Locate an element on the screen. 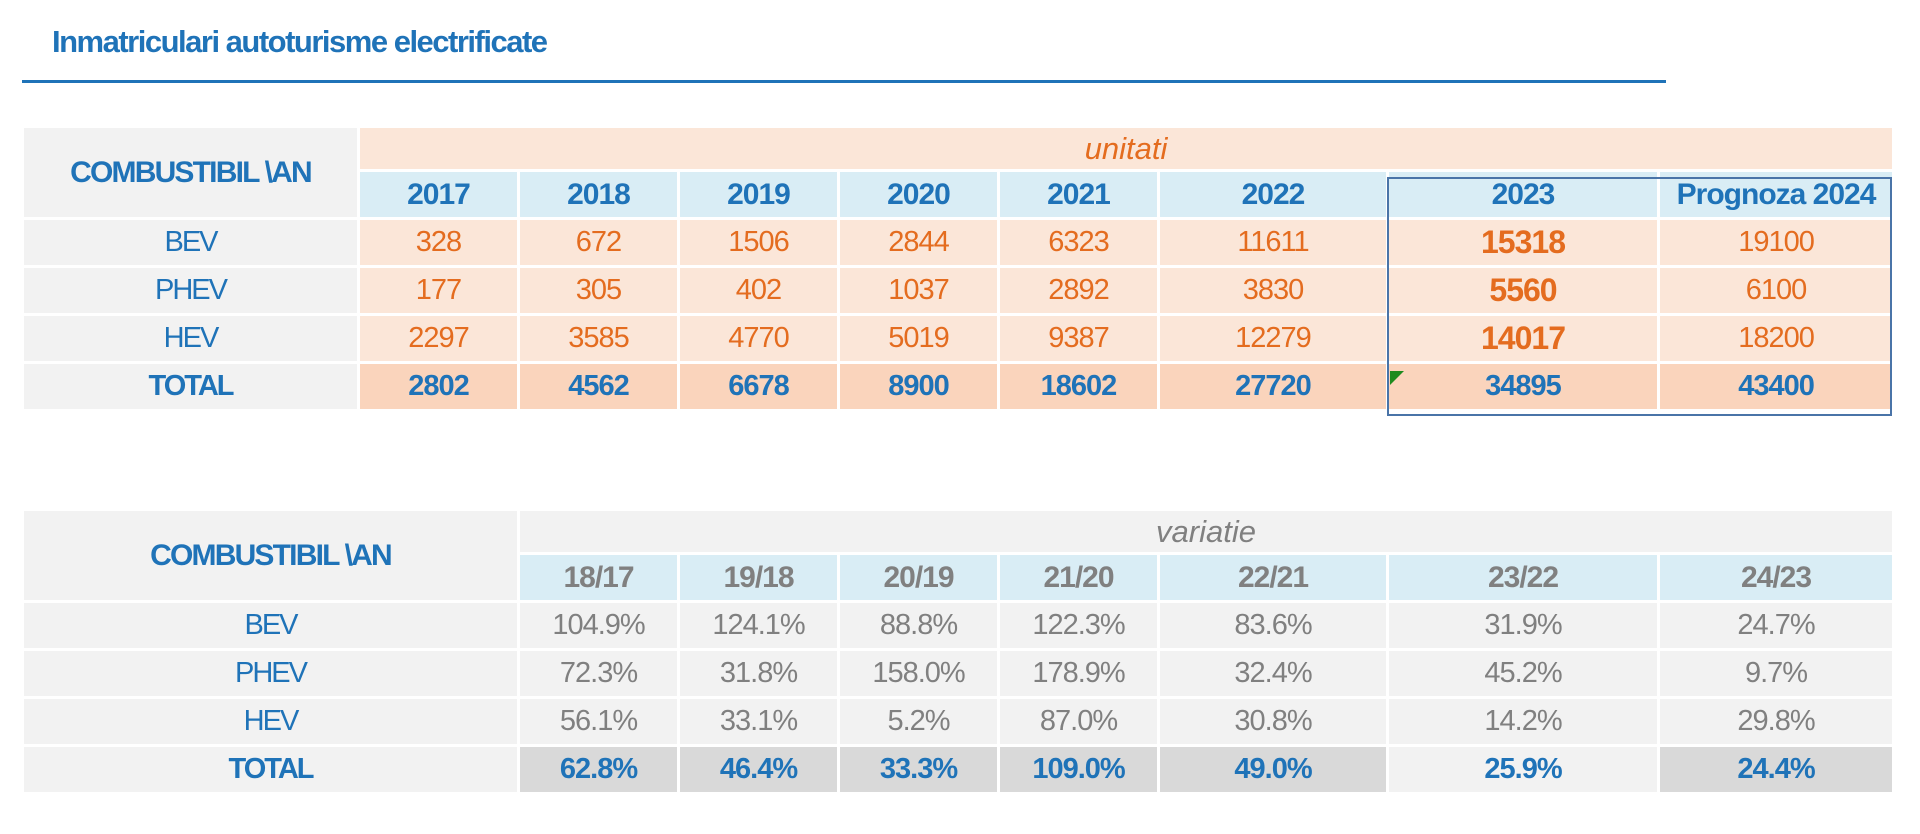  data-cell: 1506 is located at coordinates (758, 244).